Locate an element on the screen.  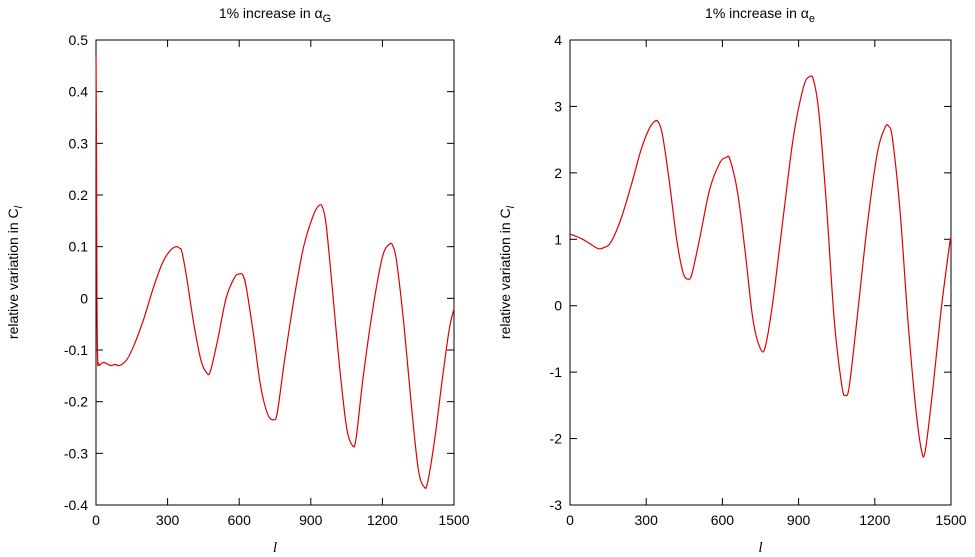
y-tick-label: -0.2 is located at coordinates (76, 402).